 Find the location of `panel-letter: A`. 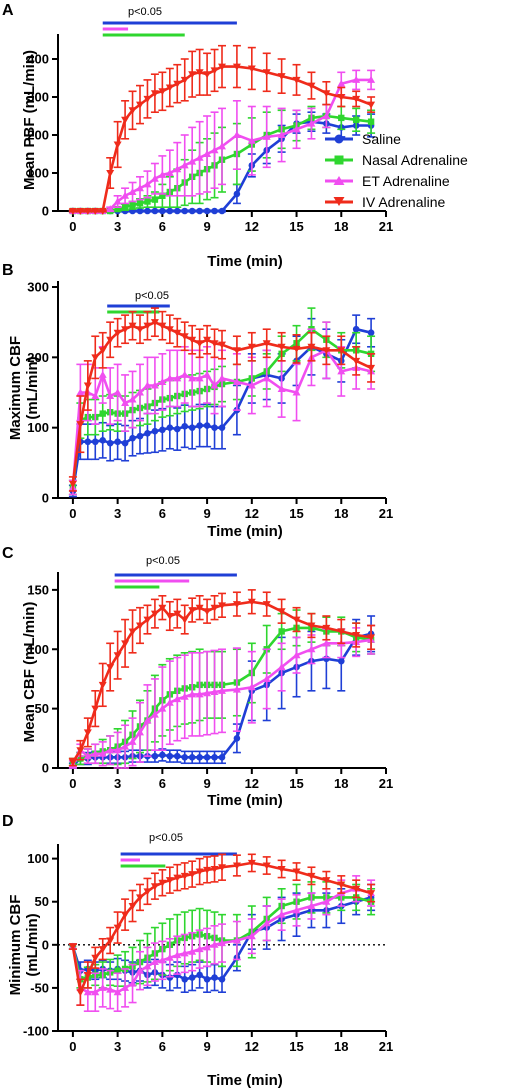

panel-letter: A is located at coordinates (8, 10).